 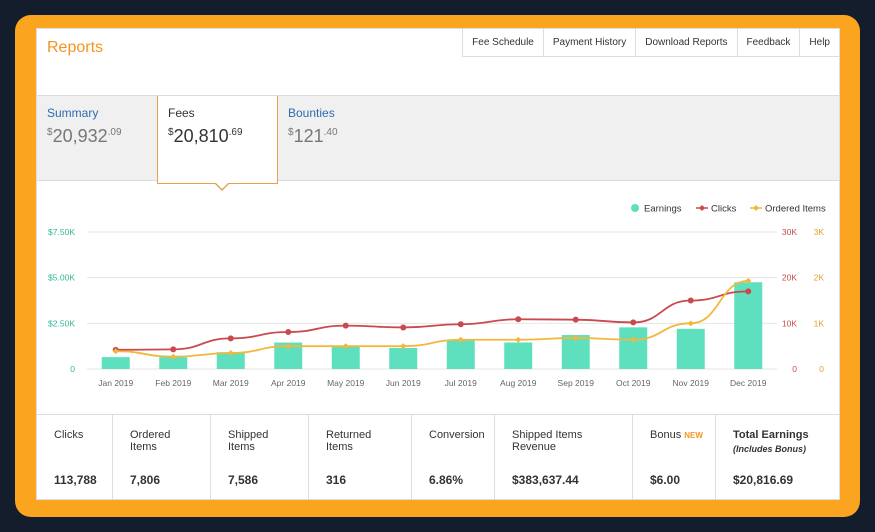 What do you see at coordinates (724, 209) in the screenshot?
I see `legend-clicks-label: Clicks` at bounding box center [724, 209].